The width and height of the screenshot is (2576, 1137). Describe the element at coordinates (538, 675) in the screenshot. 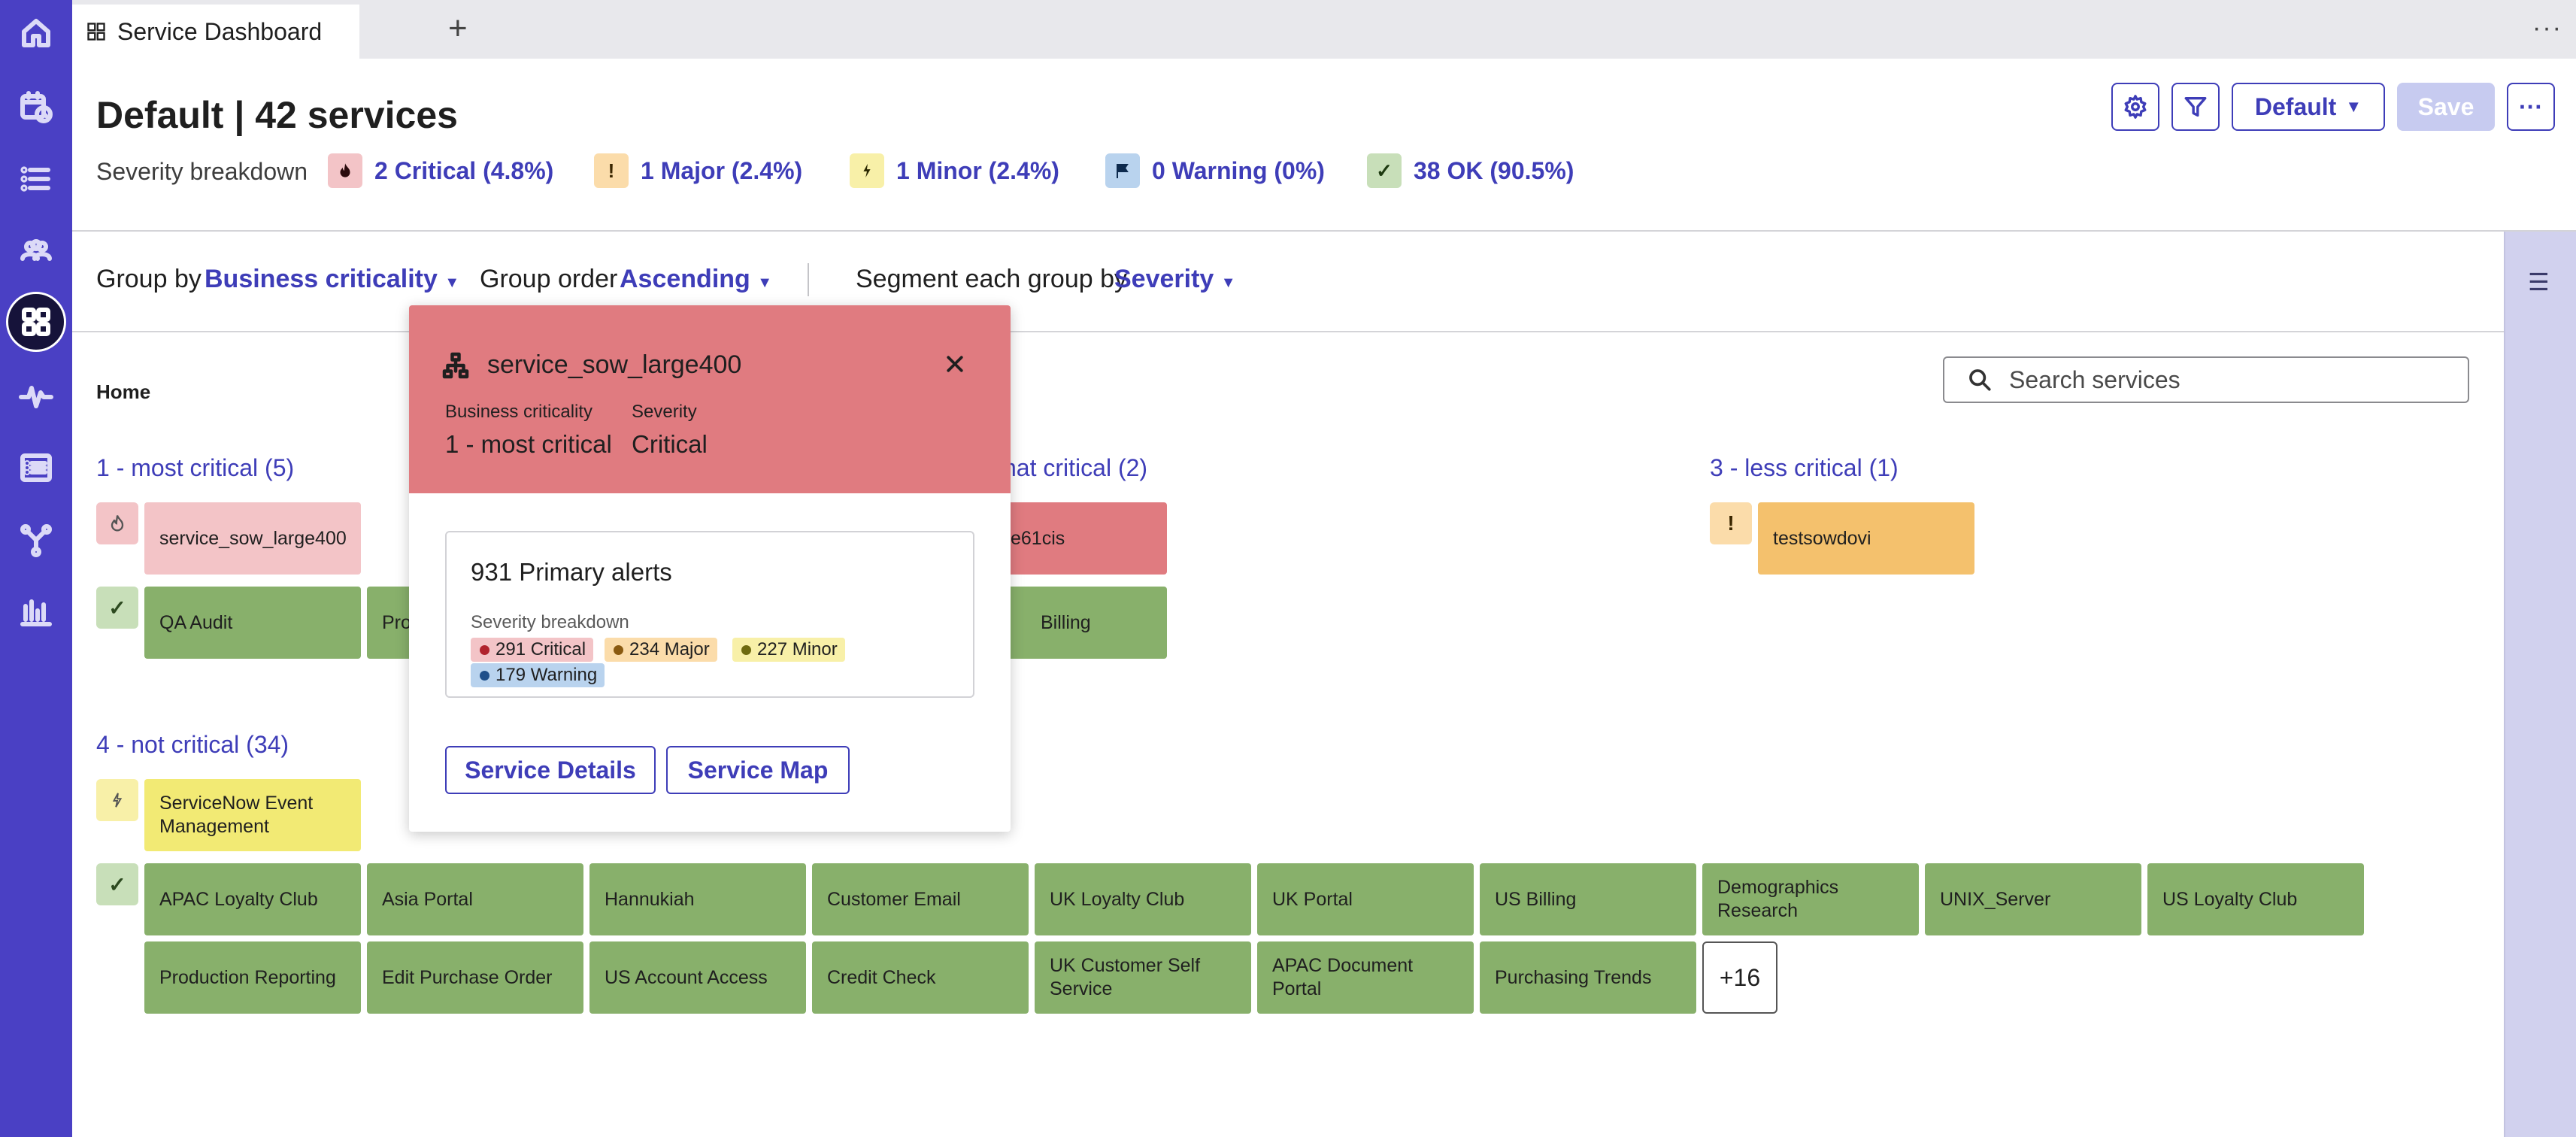

I see `chip-warning: 179 Warning` at that location.